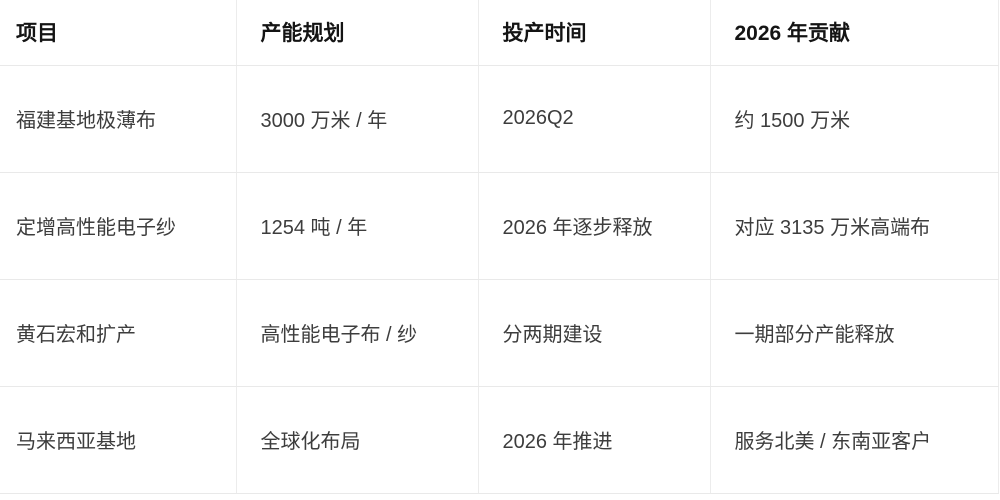  I want to click on cell-contribution: 服务北美 / 东南亚客户, so click(854, 440).